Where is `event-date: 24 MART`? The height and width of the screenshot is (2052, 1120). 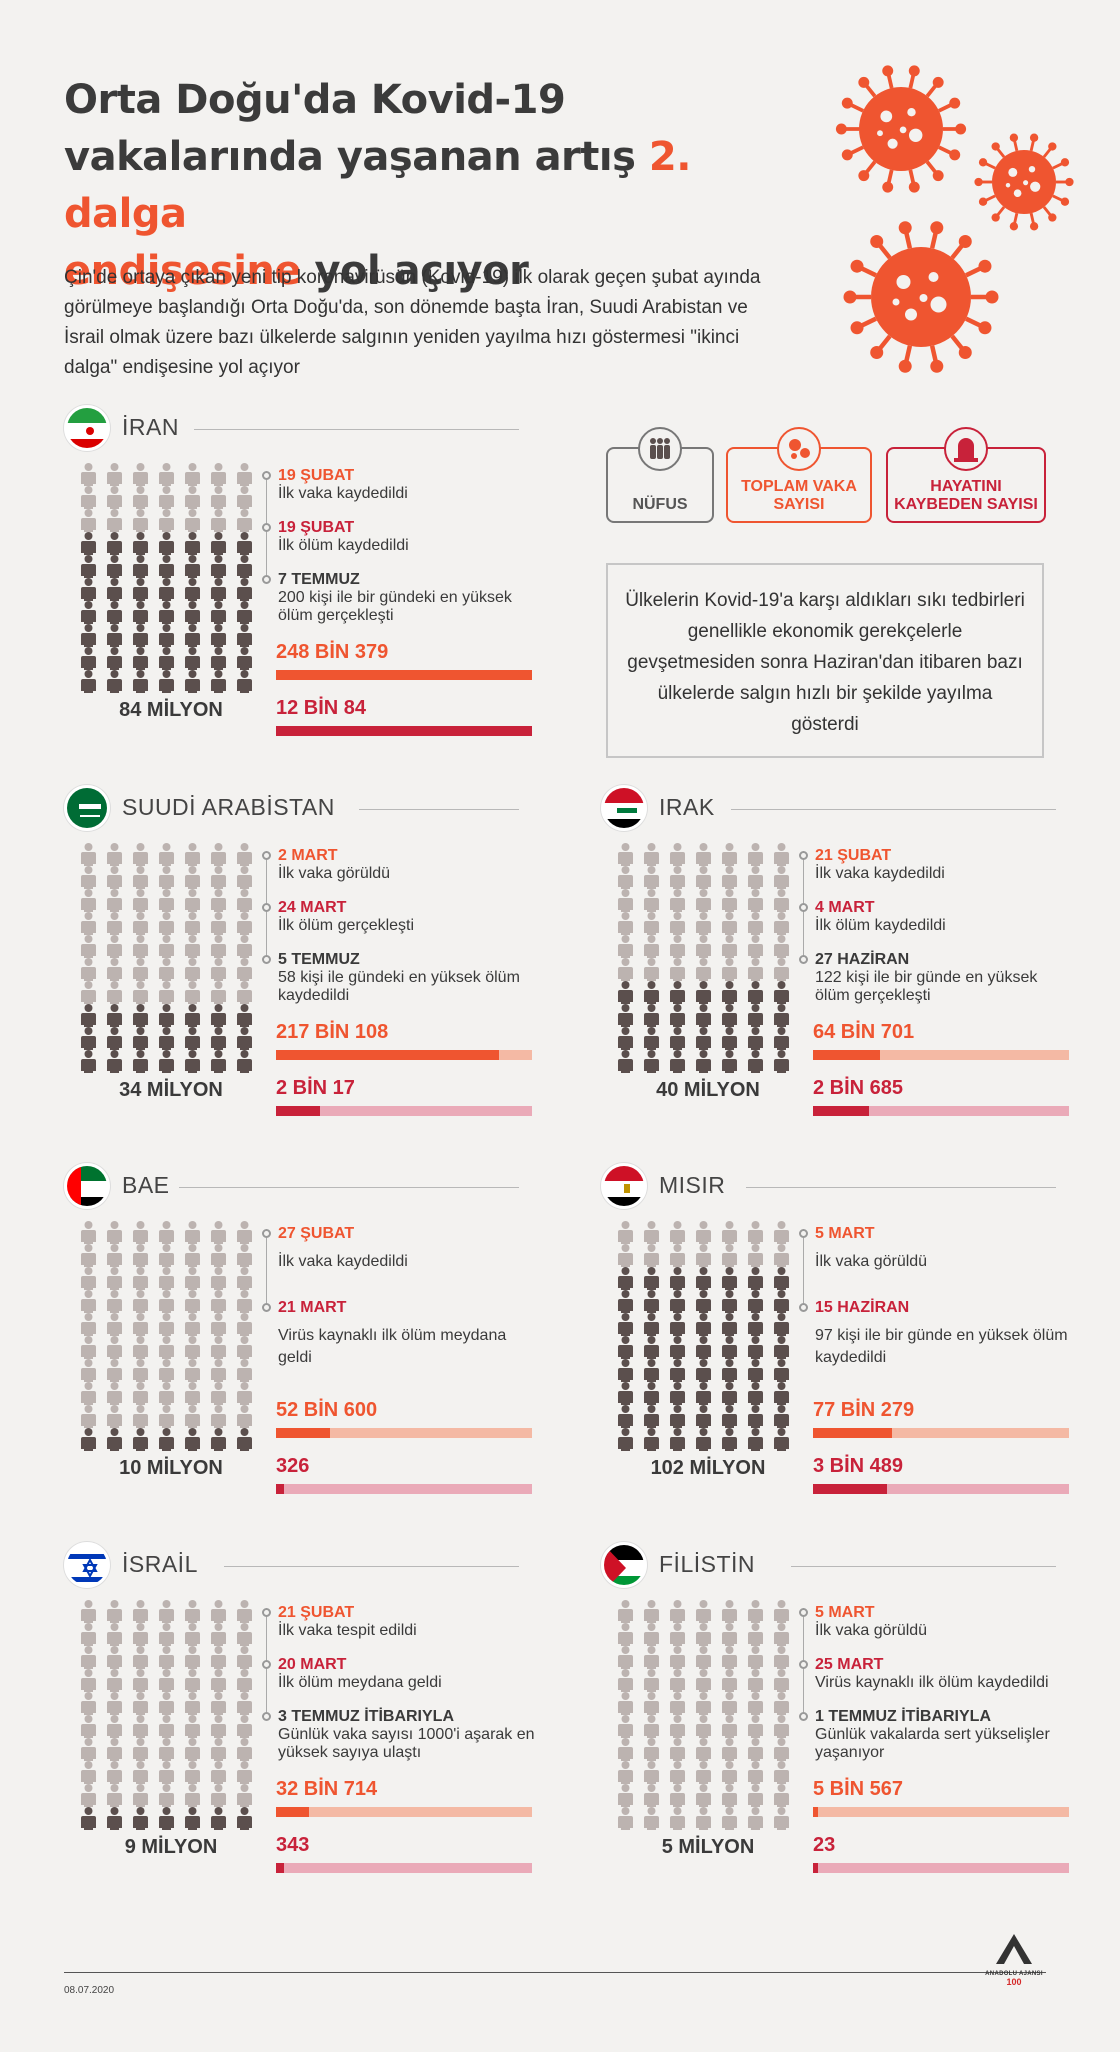
event-date: 24 MART is located at coordinates (312, 907).